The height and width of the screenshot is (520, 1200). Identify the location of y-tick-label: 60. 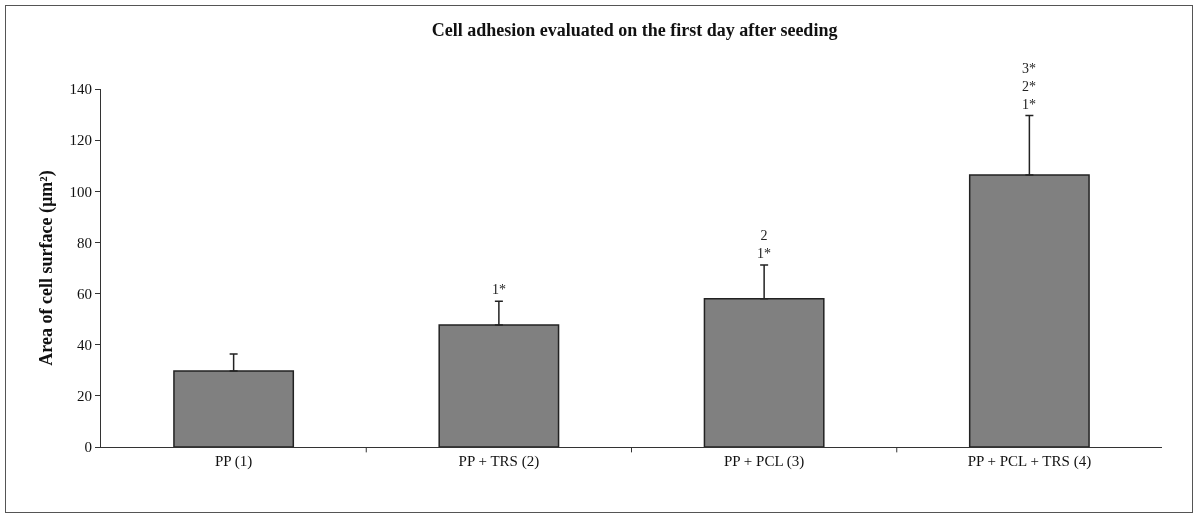
(84, 293).